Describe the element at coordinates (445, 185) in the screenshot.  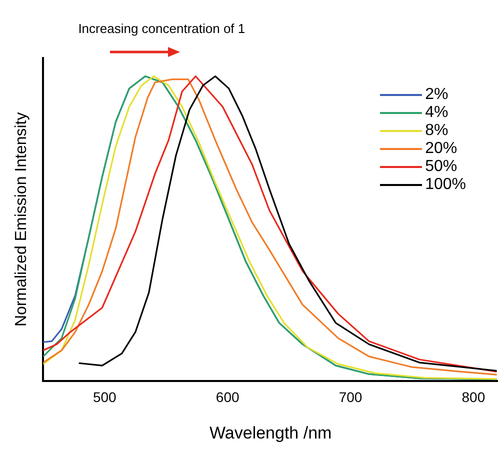
I see `legend-label: 100%` at that location.